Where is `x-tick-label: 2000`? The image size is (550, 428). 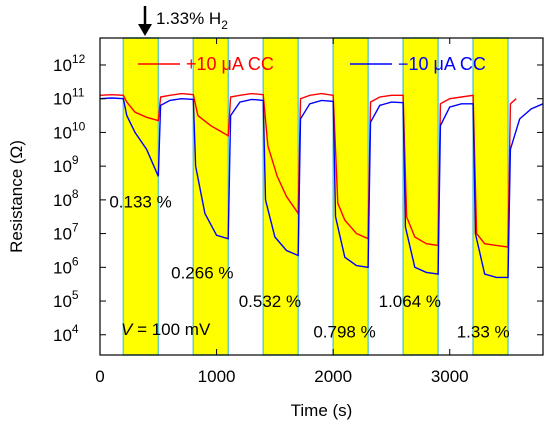
x-tick-label: 2000 is located at coordinates (333, 376).